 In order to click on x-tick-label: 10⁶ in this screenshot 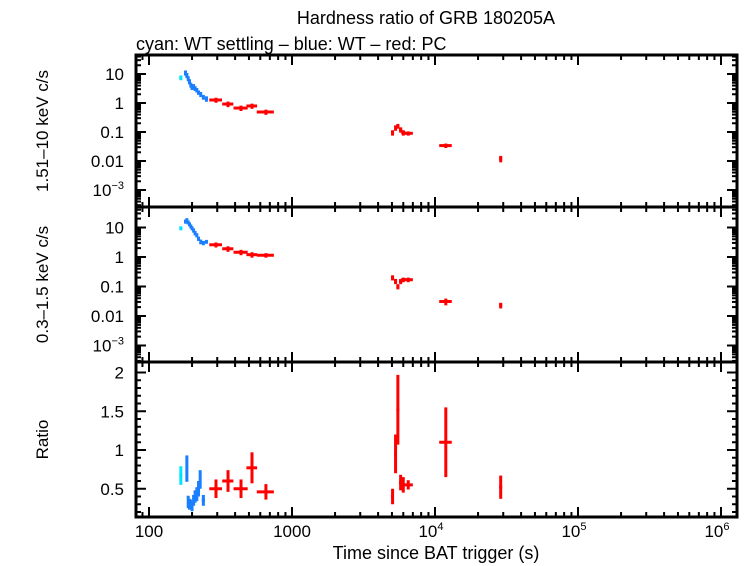, I will do `click(716, 531)`.